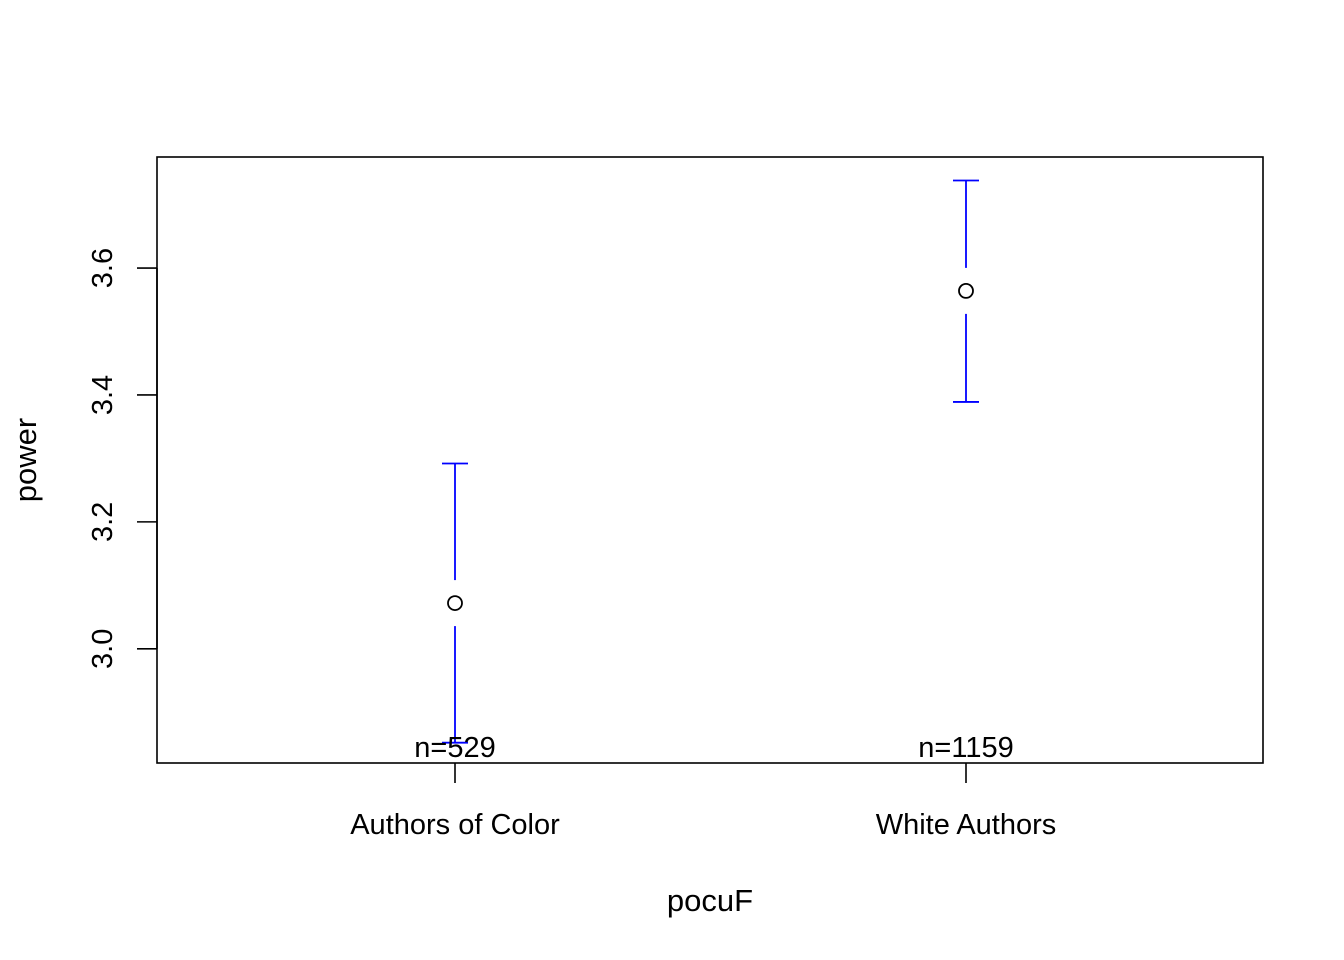  What do you see at coordinates (454, 748) in the screenshot?
I see `count-label: n=529` at bounding box center [454, 748].